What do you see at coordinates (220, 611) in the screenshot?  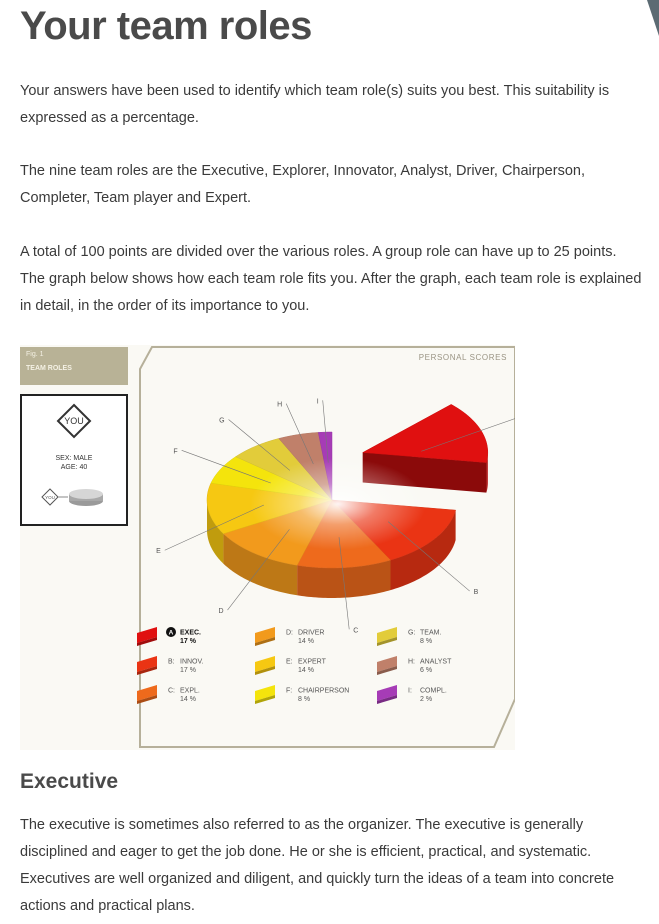 I see `slice-letter-d: D` at bounding box center [220, 611].